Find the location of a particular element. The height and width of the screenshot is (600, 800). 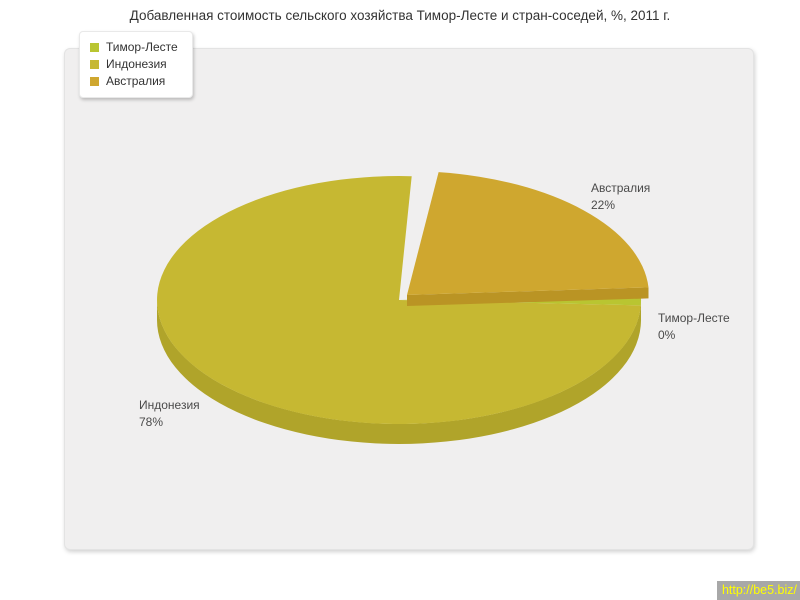

legend-label-indonesia: Индонезия is located at coordinates (136, 64).